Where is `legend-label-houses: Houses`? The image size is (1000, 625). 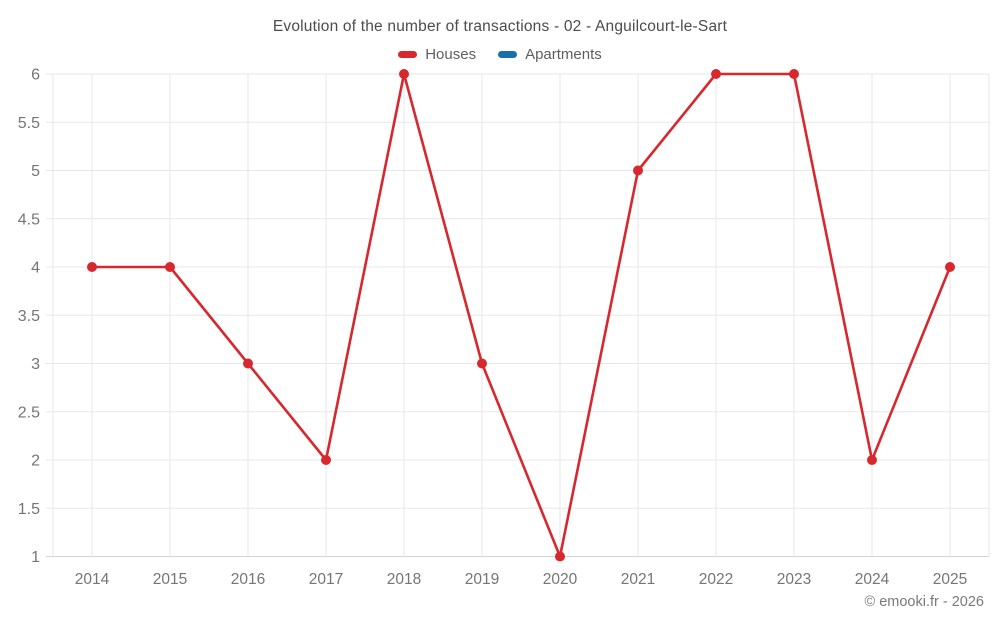
legend-label-houses: Houses is located at coordinates (451, 54).